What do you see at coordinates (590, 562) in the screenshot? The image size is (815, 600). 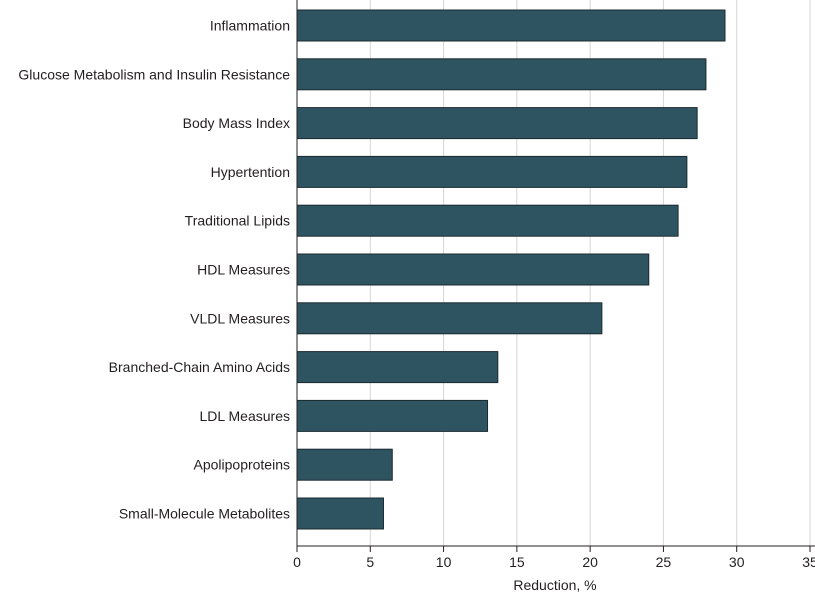 I see `x-tick-label: 20` at bounding box center [590, 562].